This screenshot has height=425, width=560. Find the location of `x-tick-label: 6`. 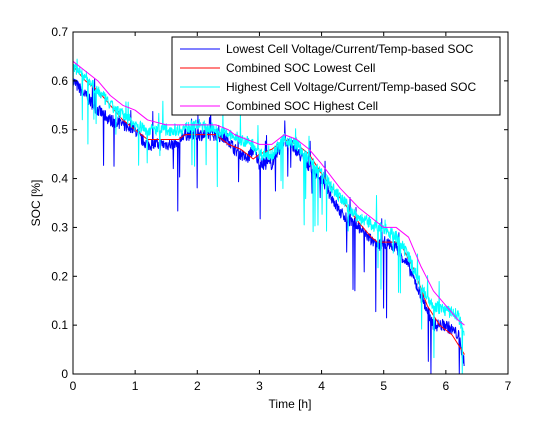

x-tick-label: 6 is located at coordinates (446, 386).